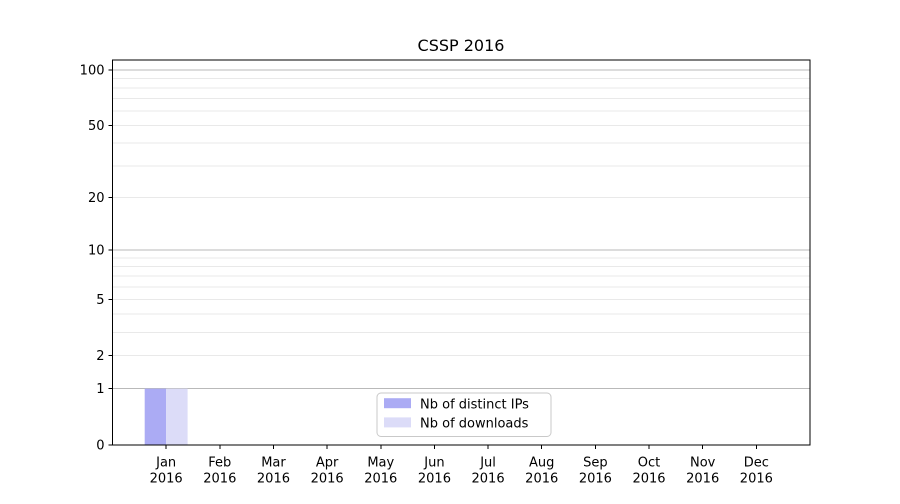  Describe the element at coordinates (474, 424) in the screenshot. I see `legend-label: Nb of downloads` at that location.